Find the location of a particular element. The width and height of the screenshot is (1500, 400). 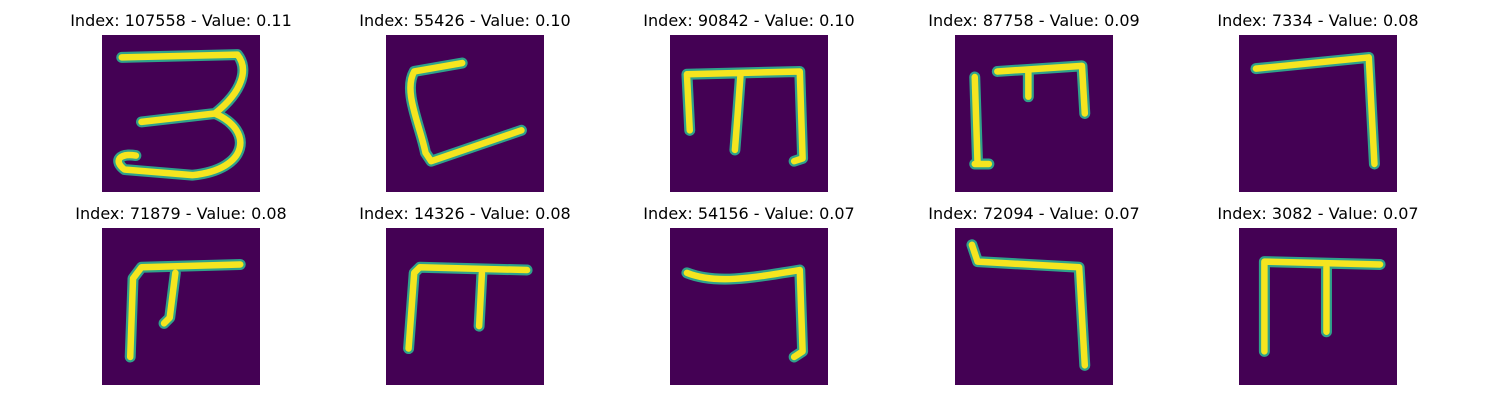

panel-title: Index: 54156 - Value: 0.07 is located at coordinates (749, 213).